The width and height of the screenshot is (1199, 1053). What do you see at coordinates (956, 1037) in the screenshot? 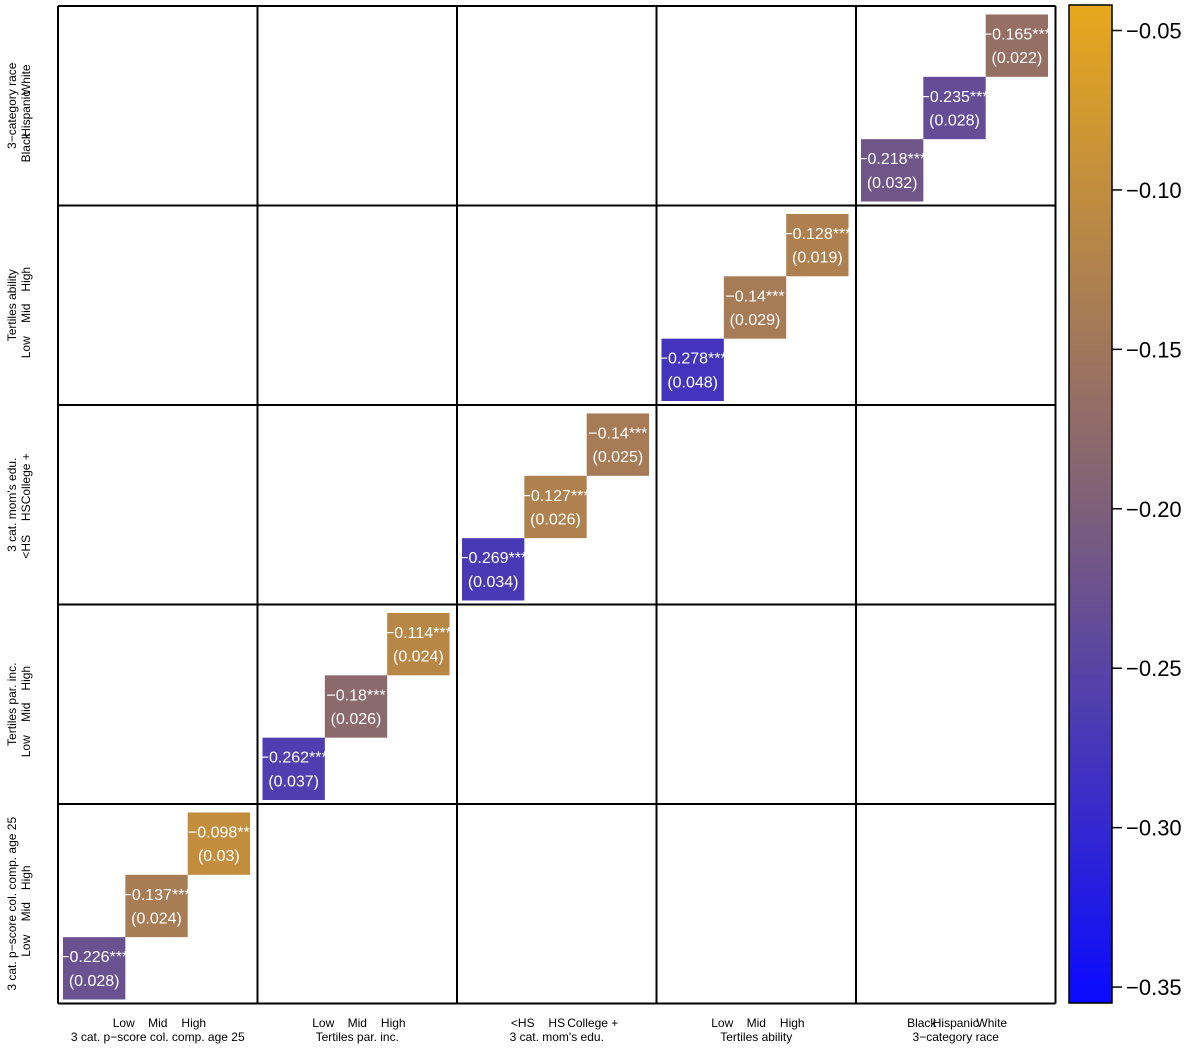
I see `x-group-label: 3−category race` at bounding box center [956, 1037].